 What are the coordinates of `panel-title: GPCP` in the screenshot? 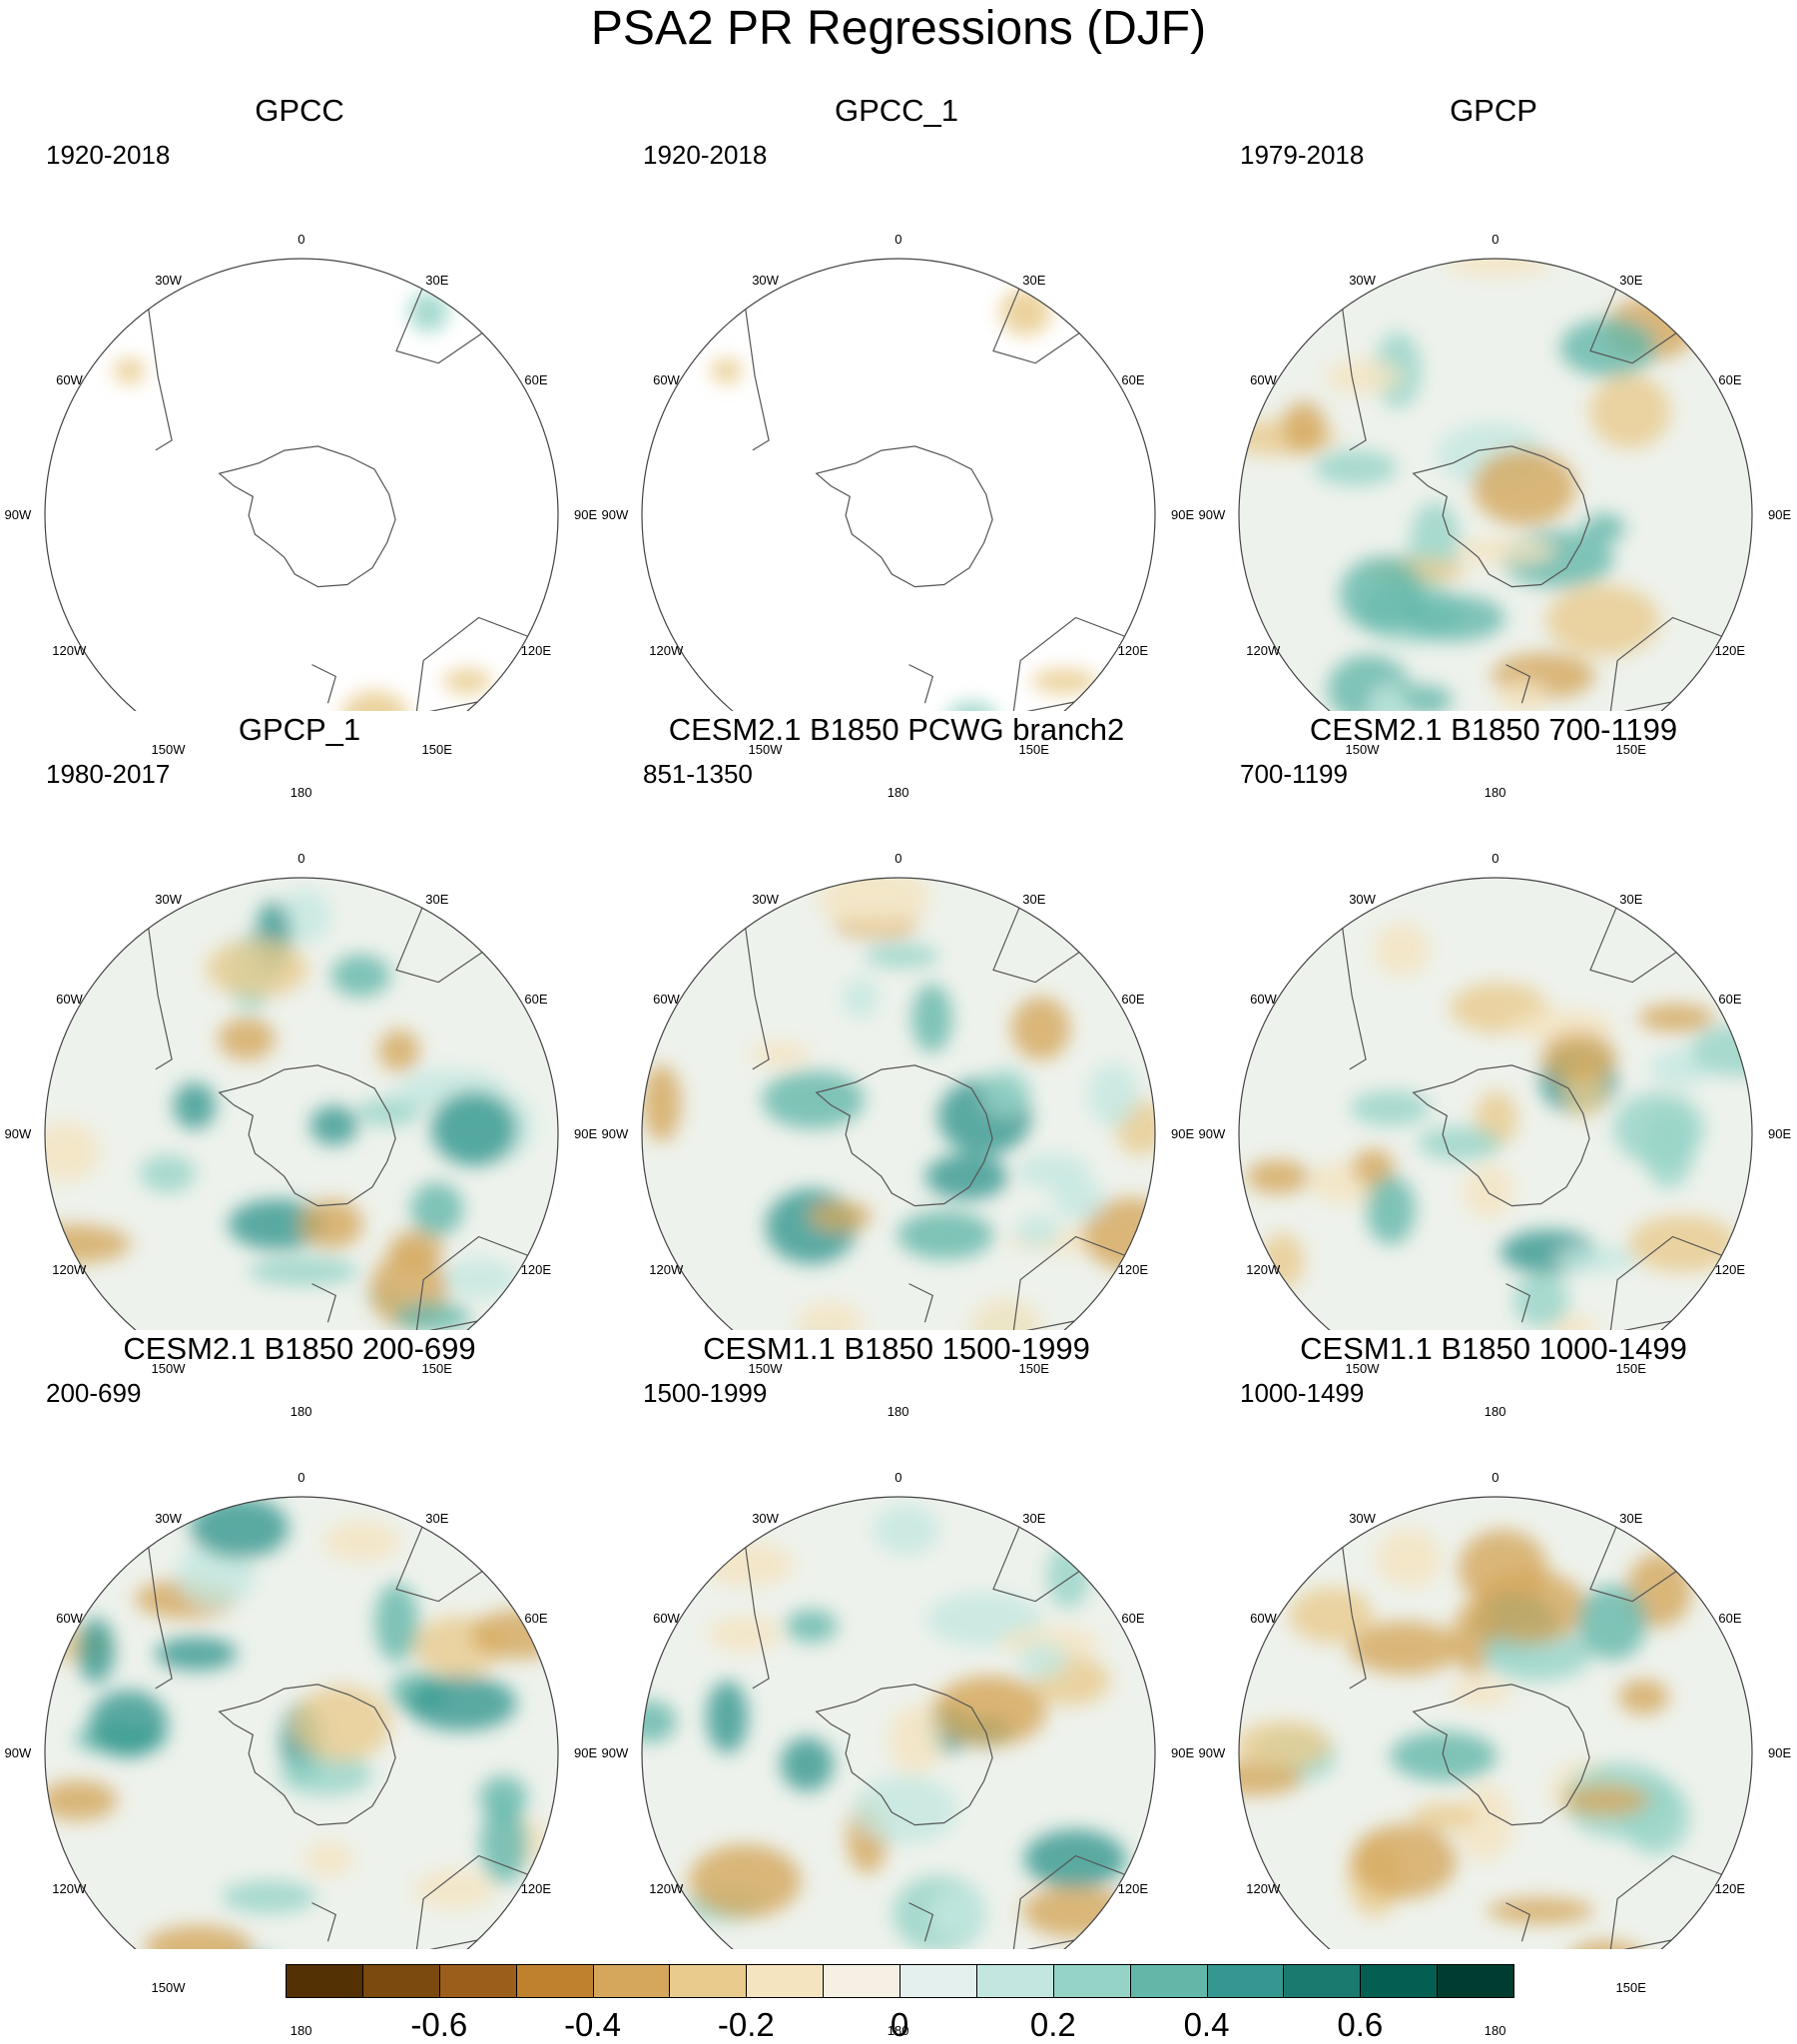 It's located at (1493, 110).